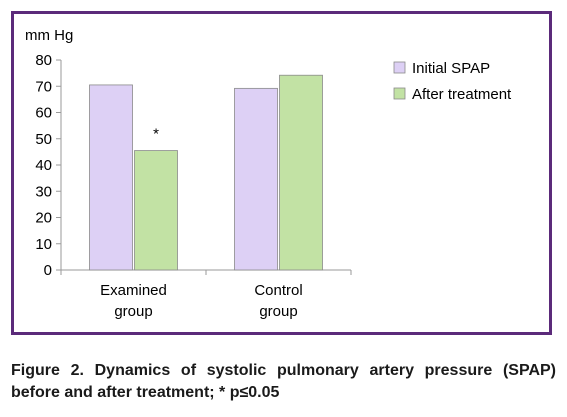 The height and width of the screenshot is (417, 567). I want to click on y-tick-label: 80, so click(43, 60).